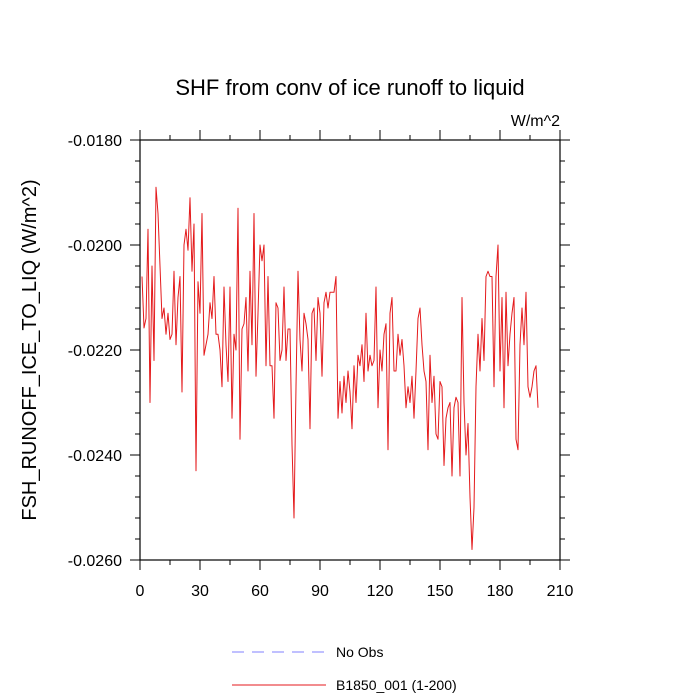  Describe the element at coordinates (95, 561) in the screenshot. I see `y-tick-label: -0.0260` at that location.